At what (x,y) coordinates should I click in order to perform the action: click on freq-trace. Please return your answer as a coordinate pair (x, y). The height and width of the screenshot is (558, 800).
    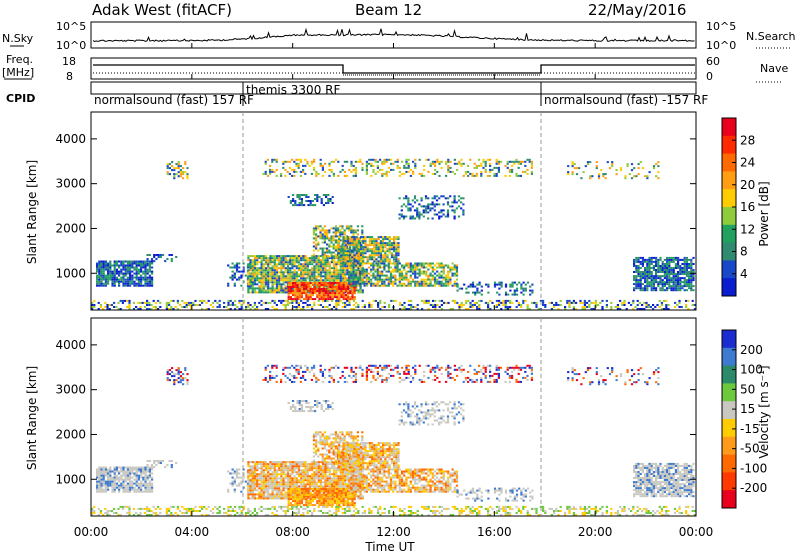
    Looking at the image, I should click on (394, 69).